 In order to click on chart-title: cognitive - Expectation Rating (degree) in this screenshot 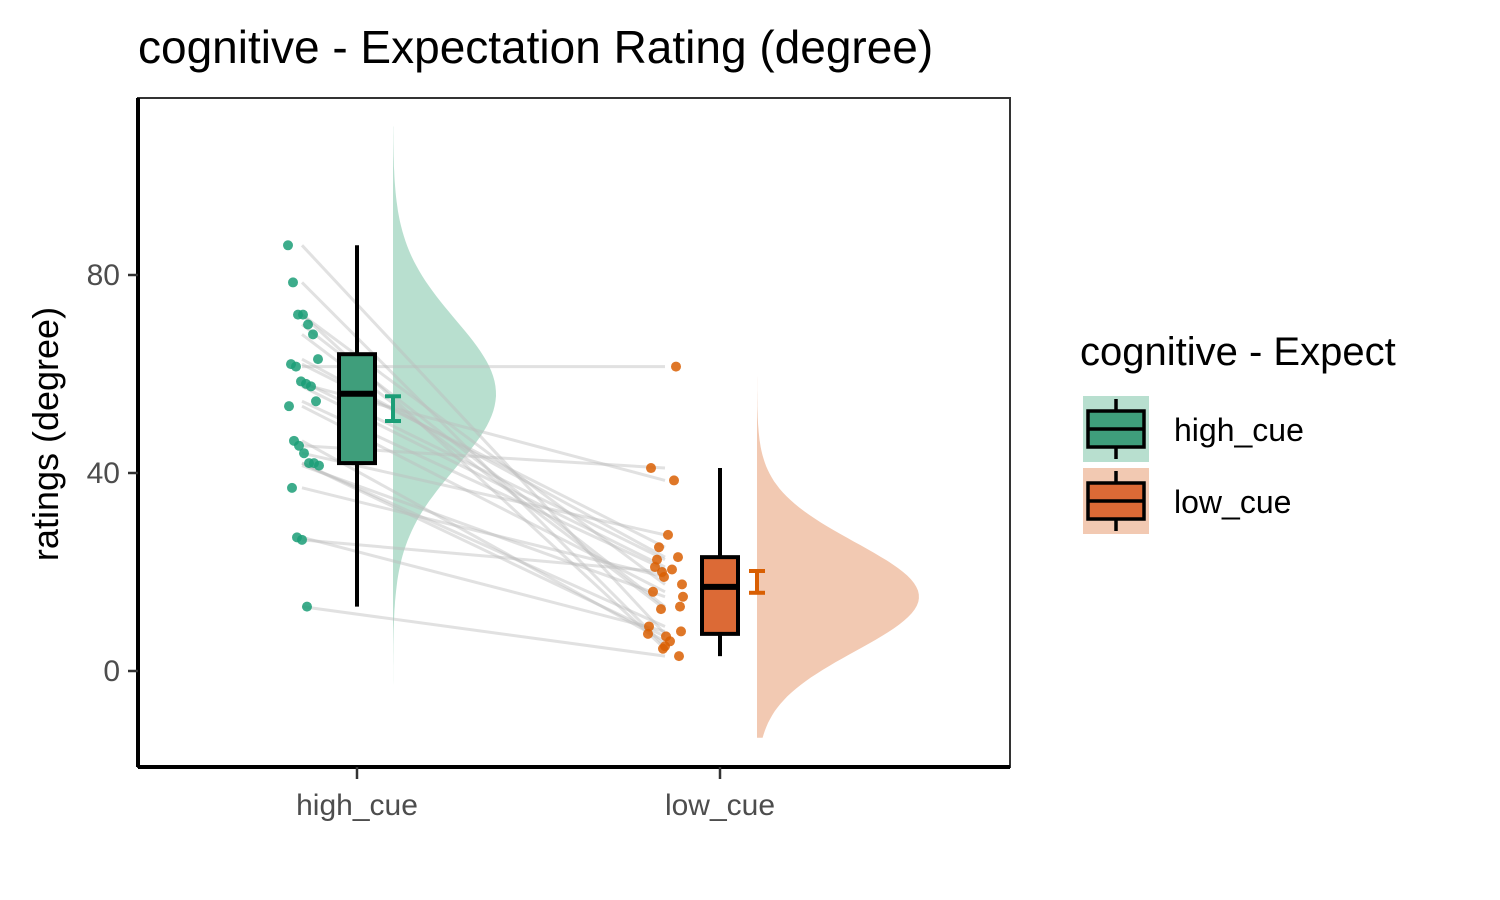, I will do `click(535, 47)`.